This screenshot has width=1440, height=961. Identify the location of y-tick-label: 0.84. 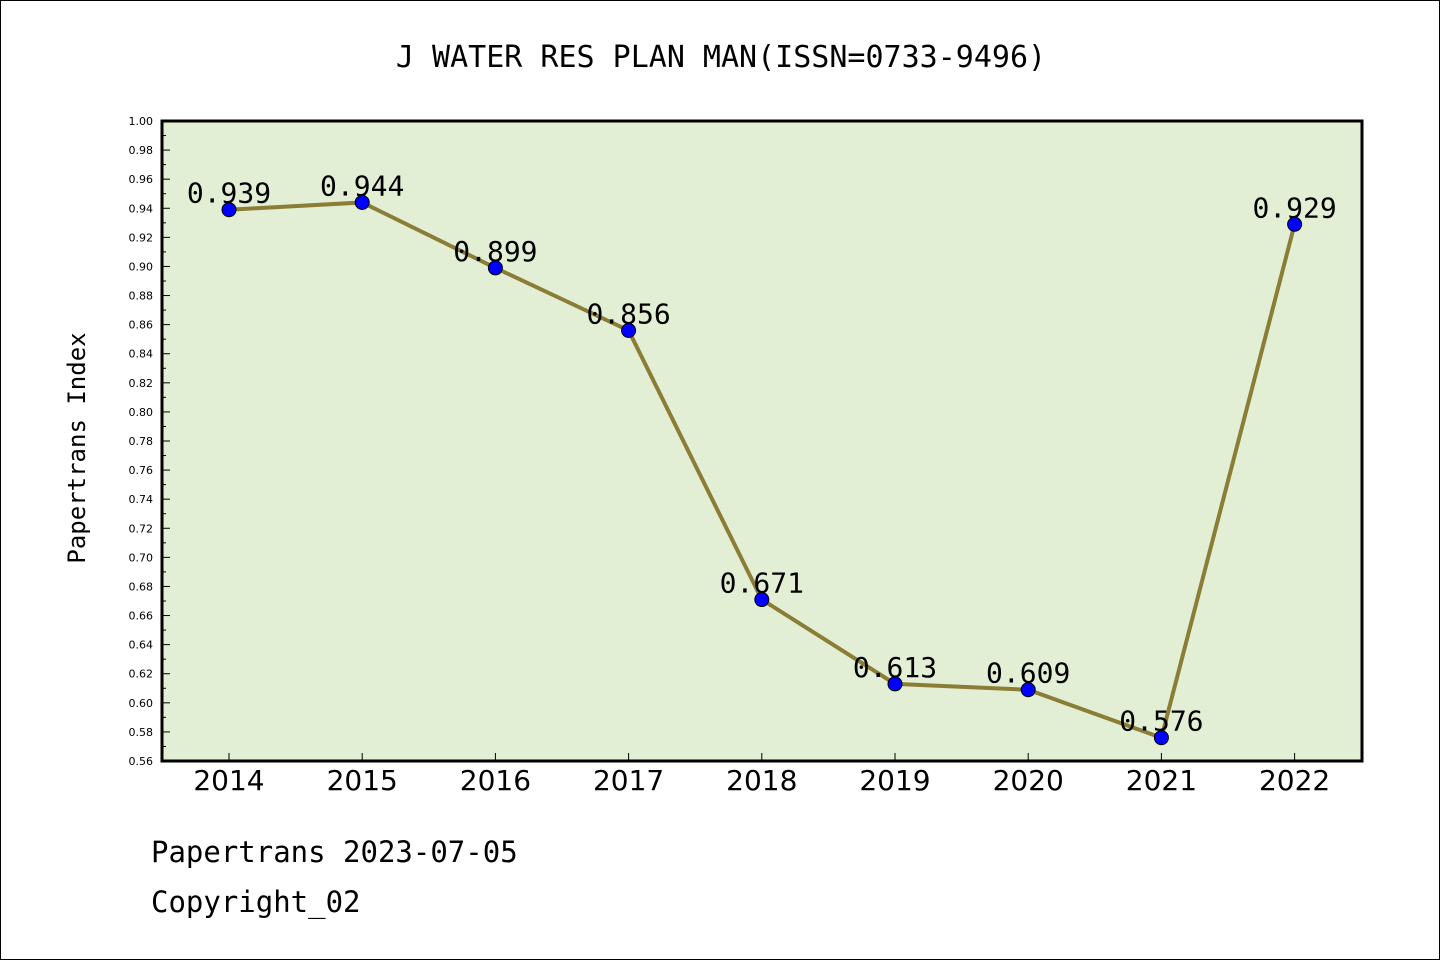
(141, 354).